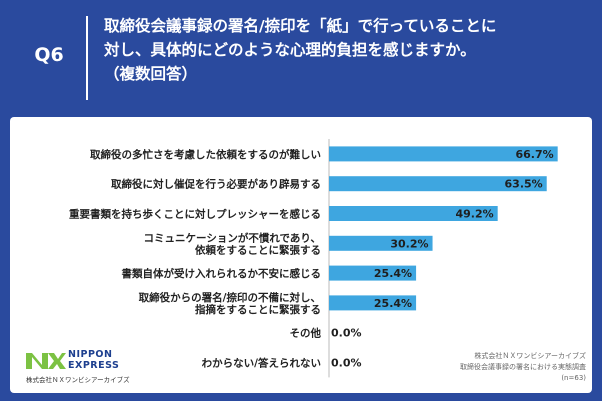 This screenshot has height=401, width=602. I want to click on category-label-7-0: わからない/答えられない, so click(261, 363).